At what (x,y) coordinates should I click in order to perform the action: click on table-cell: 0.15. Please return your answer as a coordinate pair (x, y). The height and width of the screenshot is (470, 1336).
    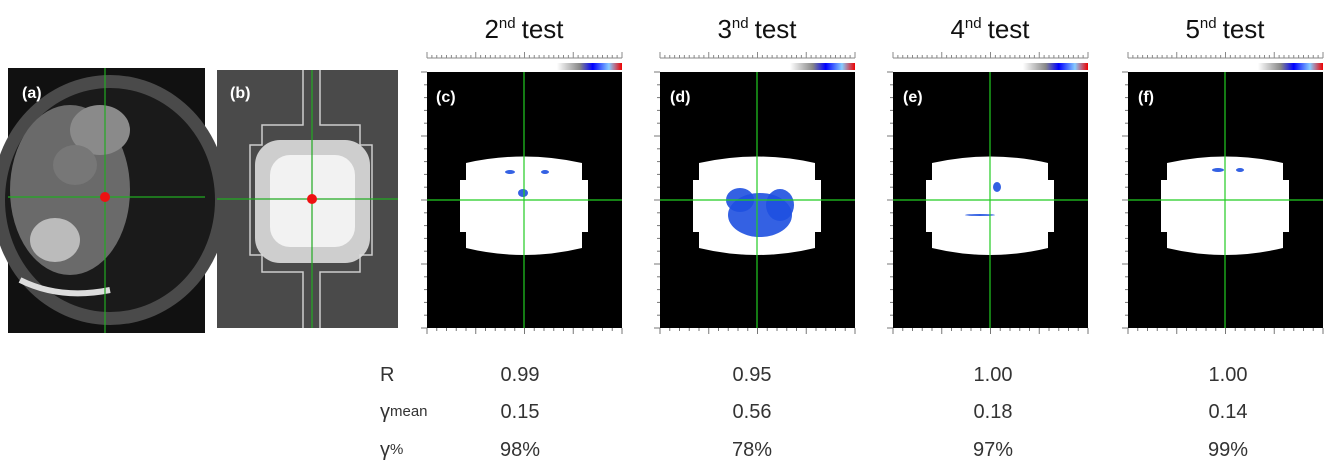
    Looking at the image, I should click on (520, 412).